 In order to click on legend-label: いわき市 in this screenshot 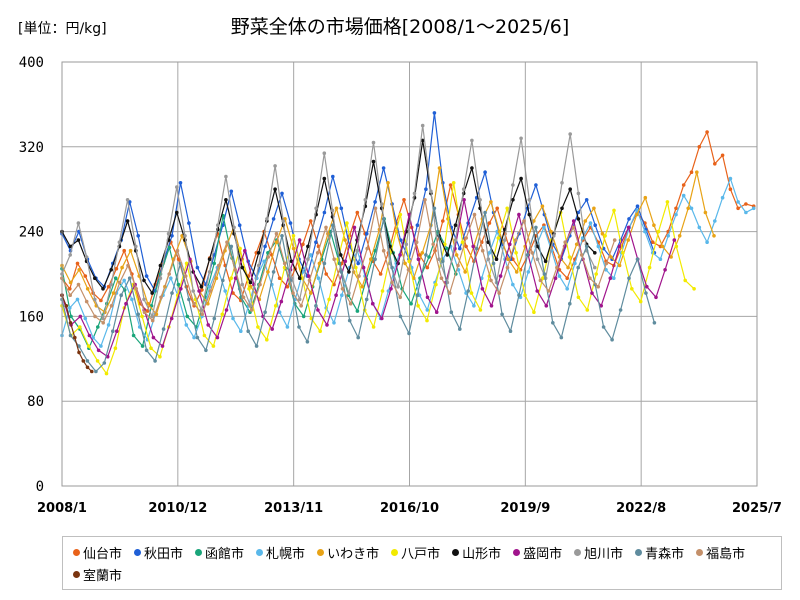, I will do `click(353, 554)`.